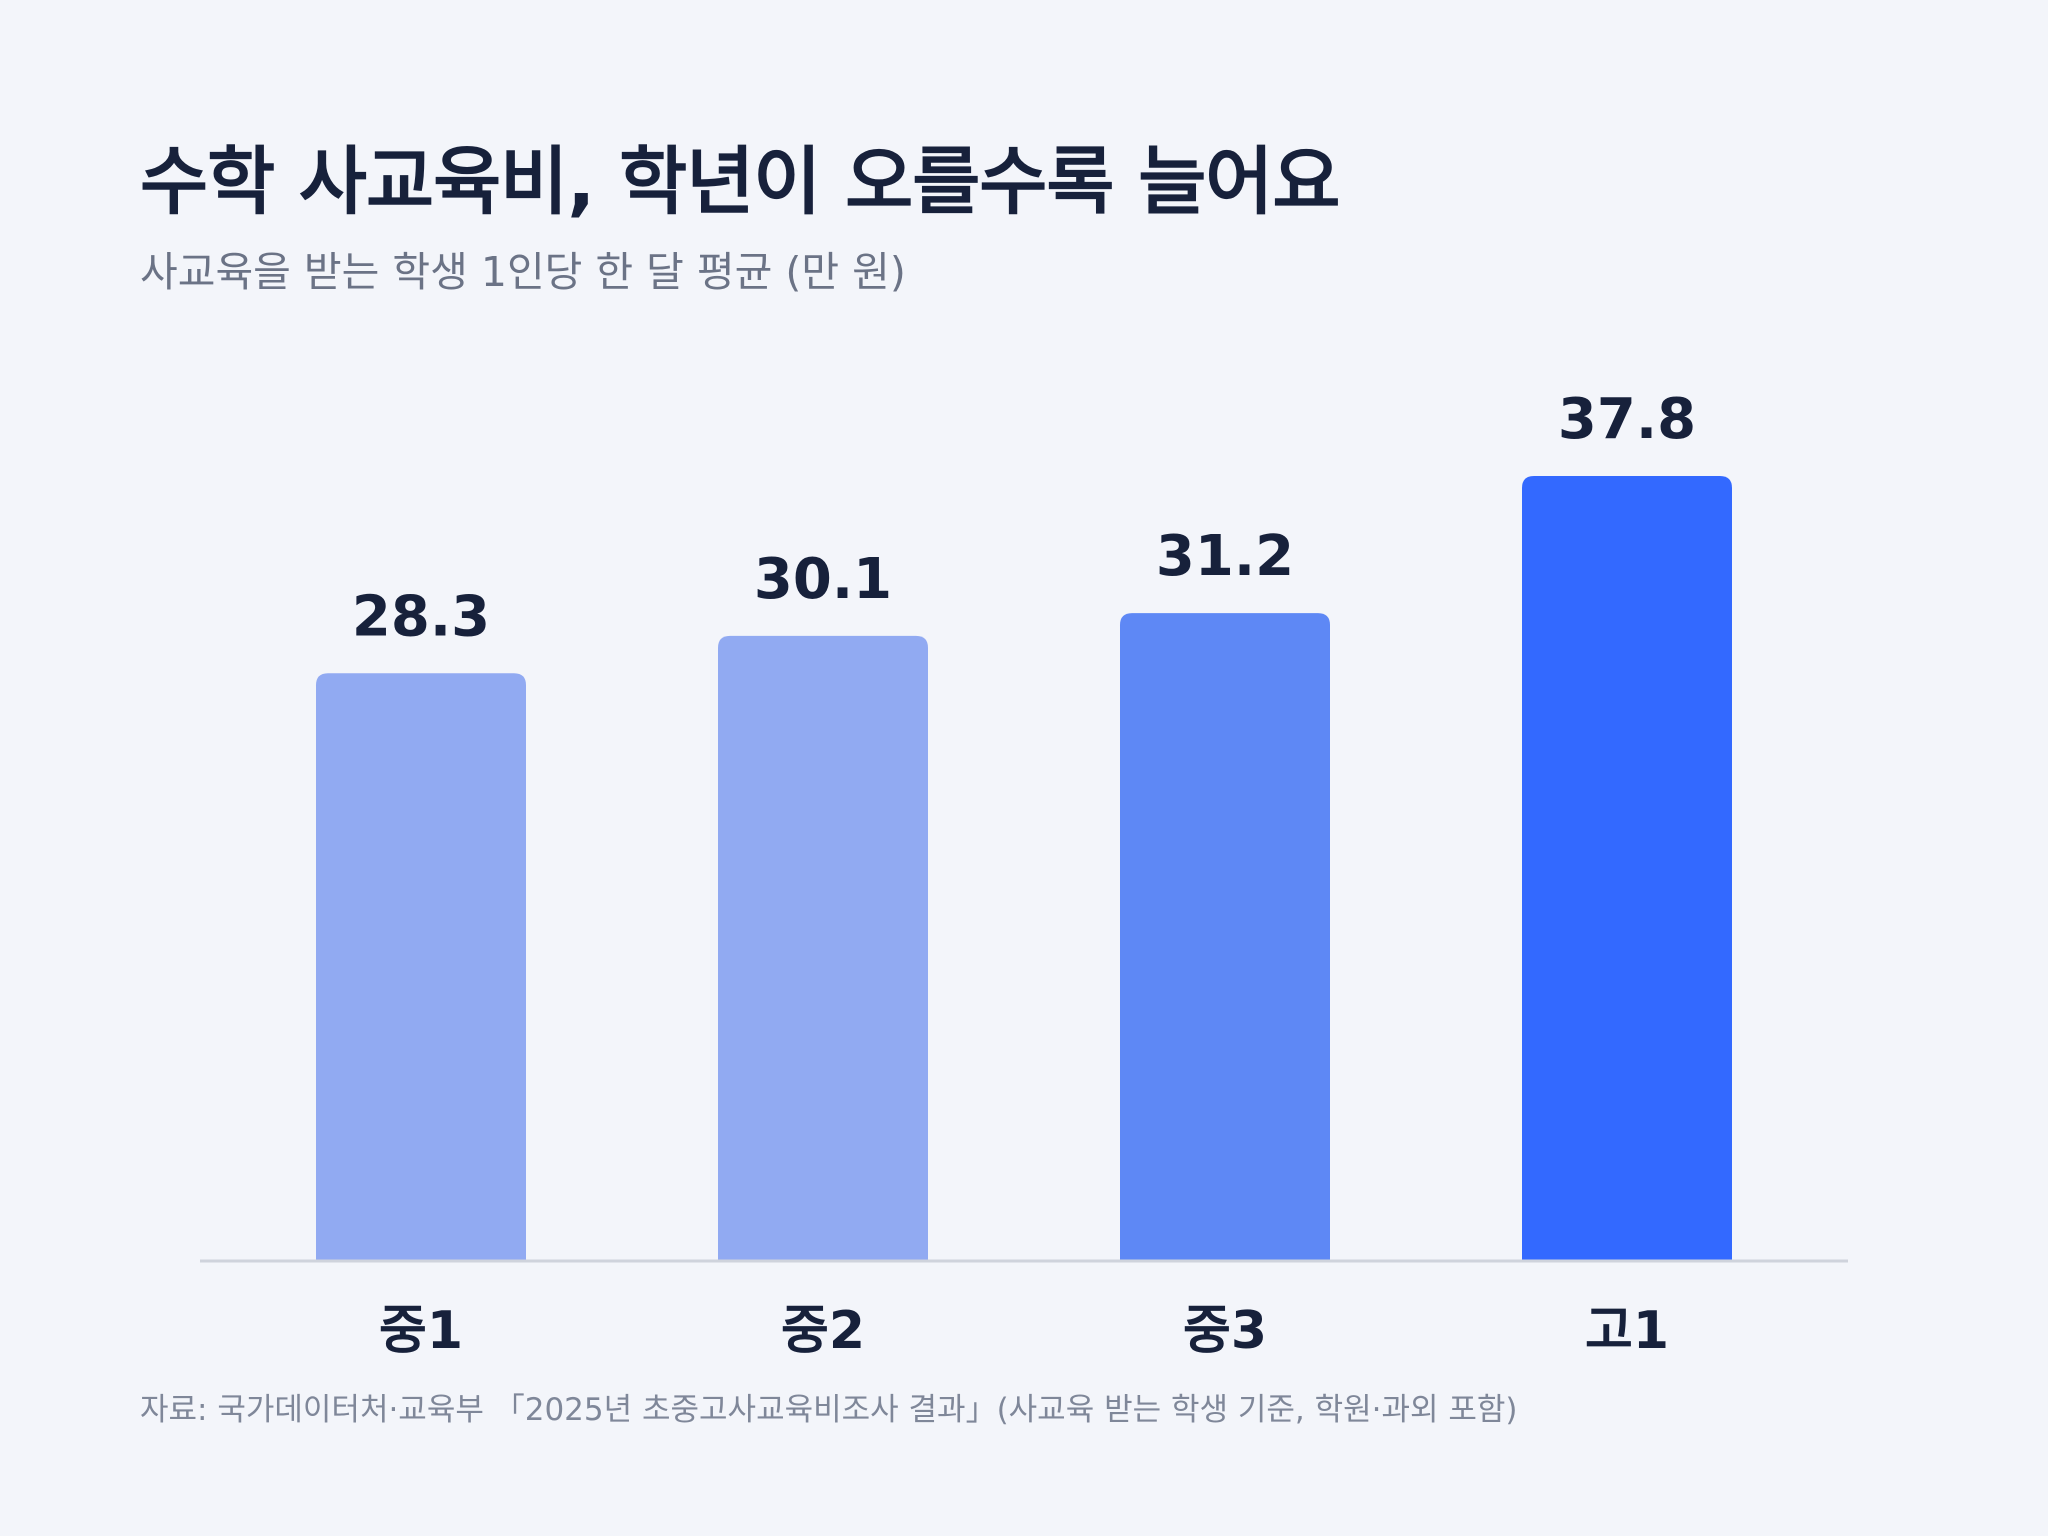  I want to click on bar-value-label: 28.3, so click(421, 616).